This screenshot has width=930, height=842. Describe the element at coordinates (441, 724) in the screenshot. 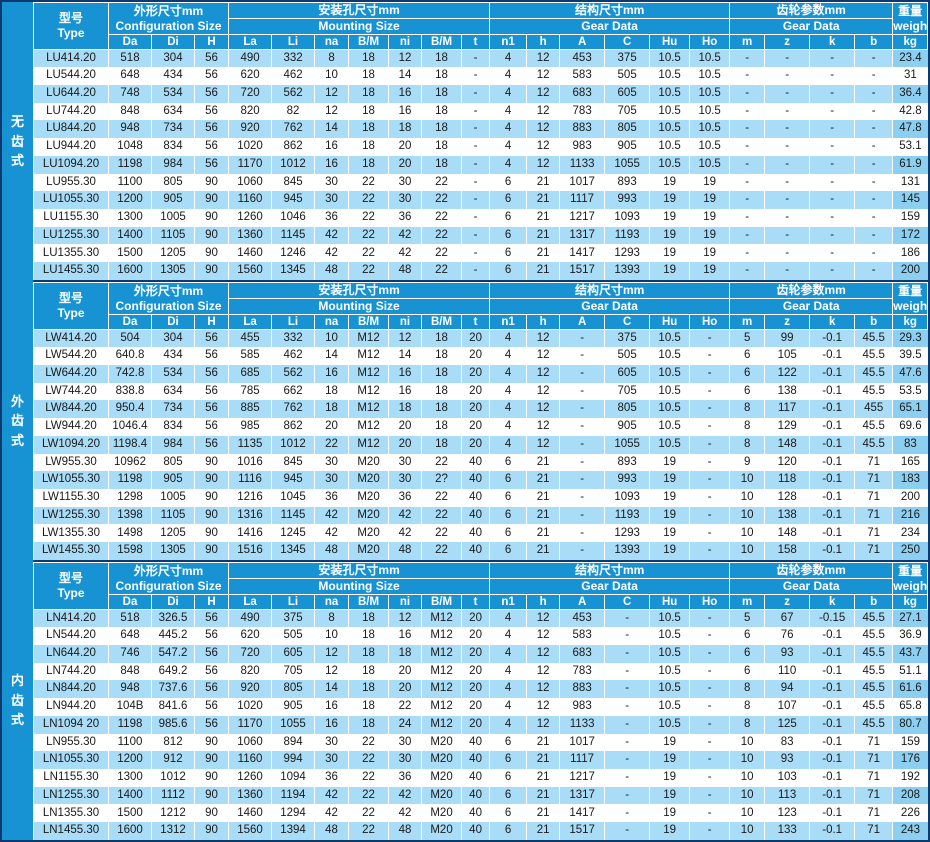

I see `data-cell: M12` at that location.